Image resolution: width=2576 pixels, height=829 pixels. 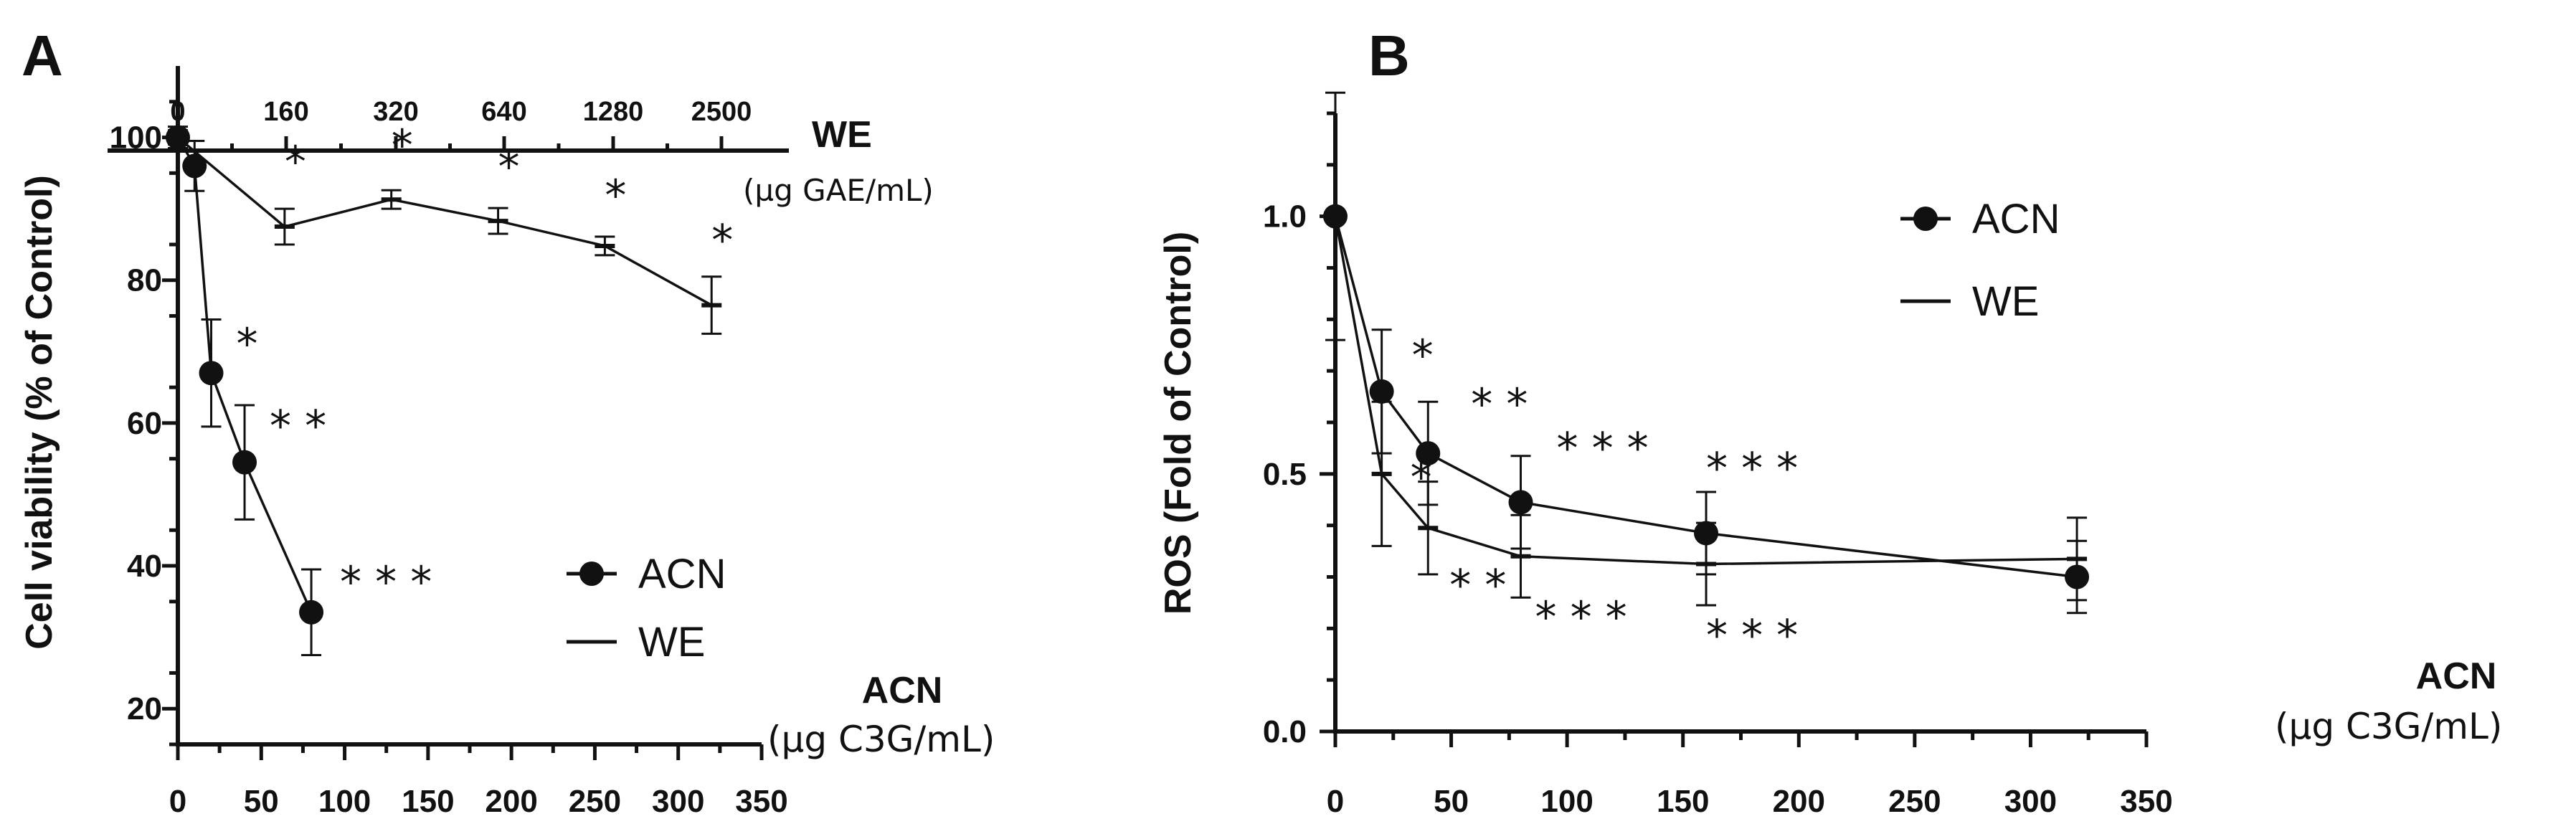 I want to click on top-axis-tick-label: 1280, so click(x=613, y=112).